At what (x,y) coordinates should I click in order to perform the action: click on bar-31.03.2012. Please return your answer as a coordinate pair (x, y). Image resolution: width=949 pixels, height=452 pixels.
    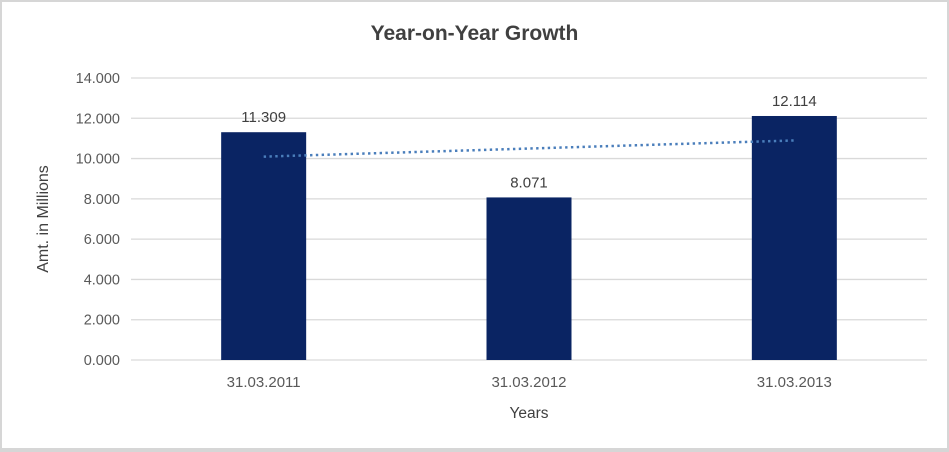
    Looking at the image, I should click on (529, 278).